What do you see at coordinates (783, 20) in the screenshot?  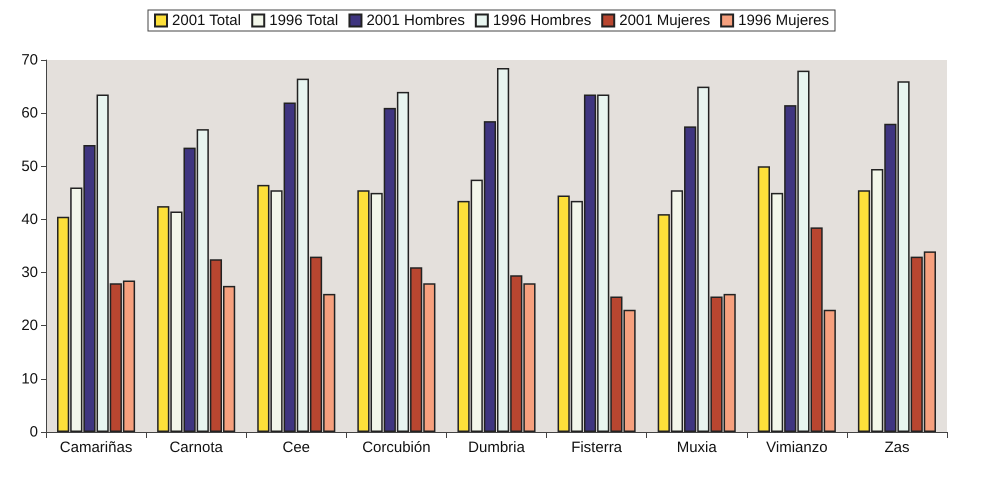 I see `legend-label: 1996 Mujeres` at bounding box center [783, 20].